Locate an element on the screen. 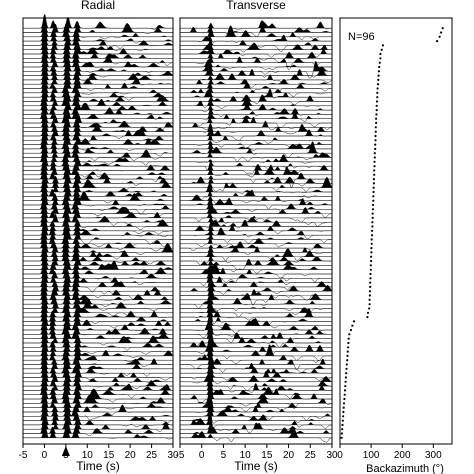 This screenshot has width=474, height=474. transverse-x-tick-label: -5 is located at coordinates (180, 455).